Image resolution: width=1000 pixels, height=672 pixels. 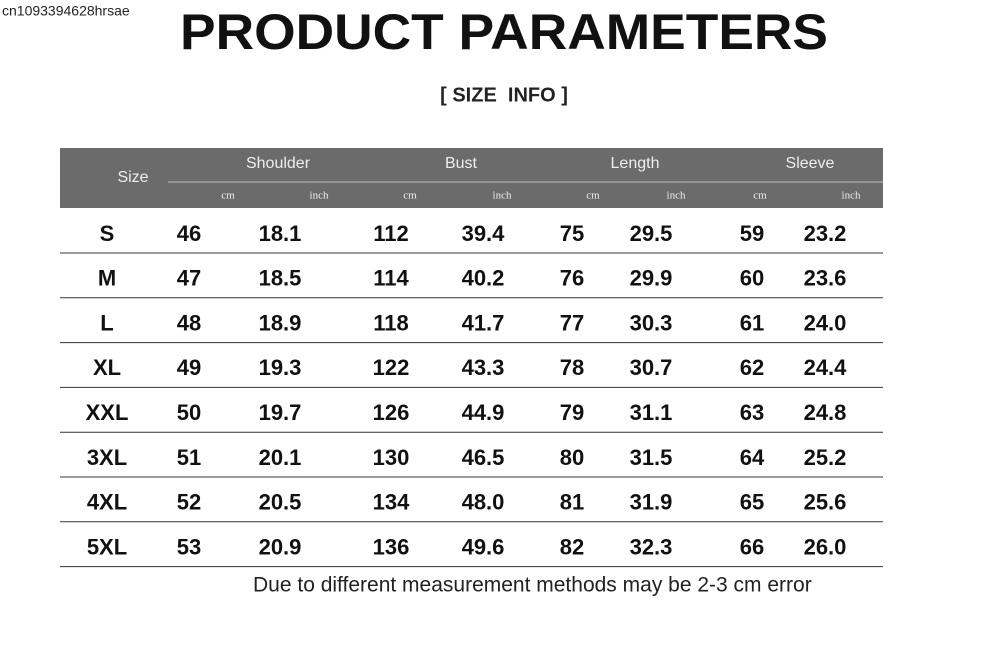 I want to click on cell: 49.6, so click(x=483, y=546).